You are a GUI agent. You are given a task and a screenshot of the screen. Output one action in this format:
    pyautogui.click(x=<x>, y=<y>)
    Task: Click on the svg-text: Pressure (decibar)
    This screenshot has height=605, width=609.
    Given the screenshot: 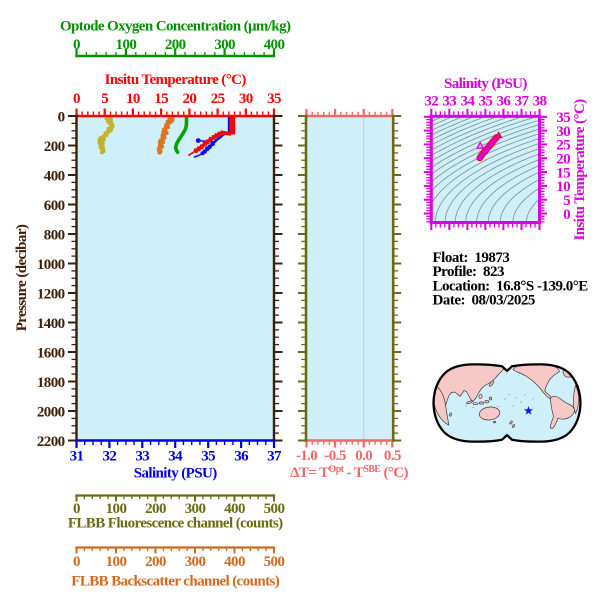 What is the action you would take?
    pyautogui.click(x=22, y=277)
    